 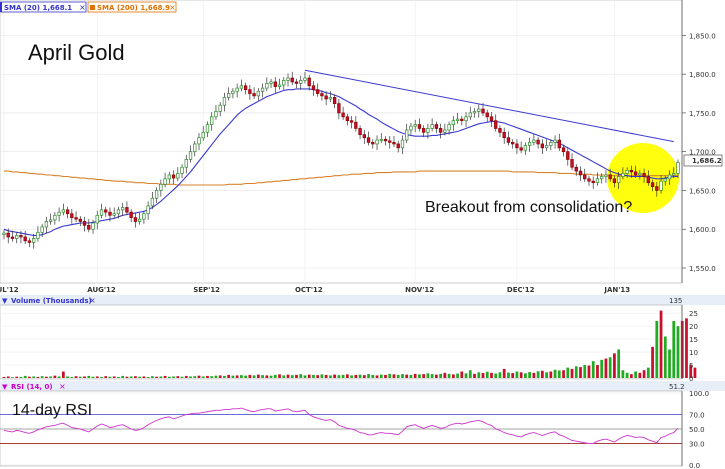 I want to click on breakout-annotation: Breakout from consolidation?, so click(x=528, y=207).